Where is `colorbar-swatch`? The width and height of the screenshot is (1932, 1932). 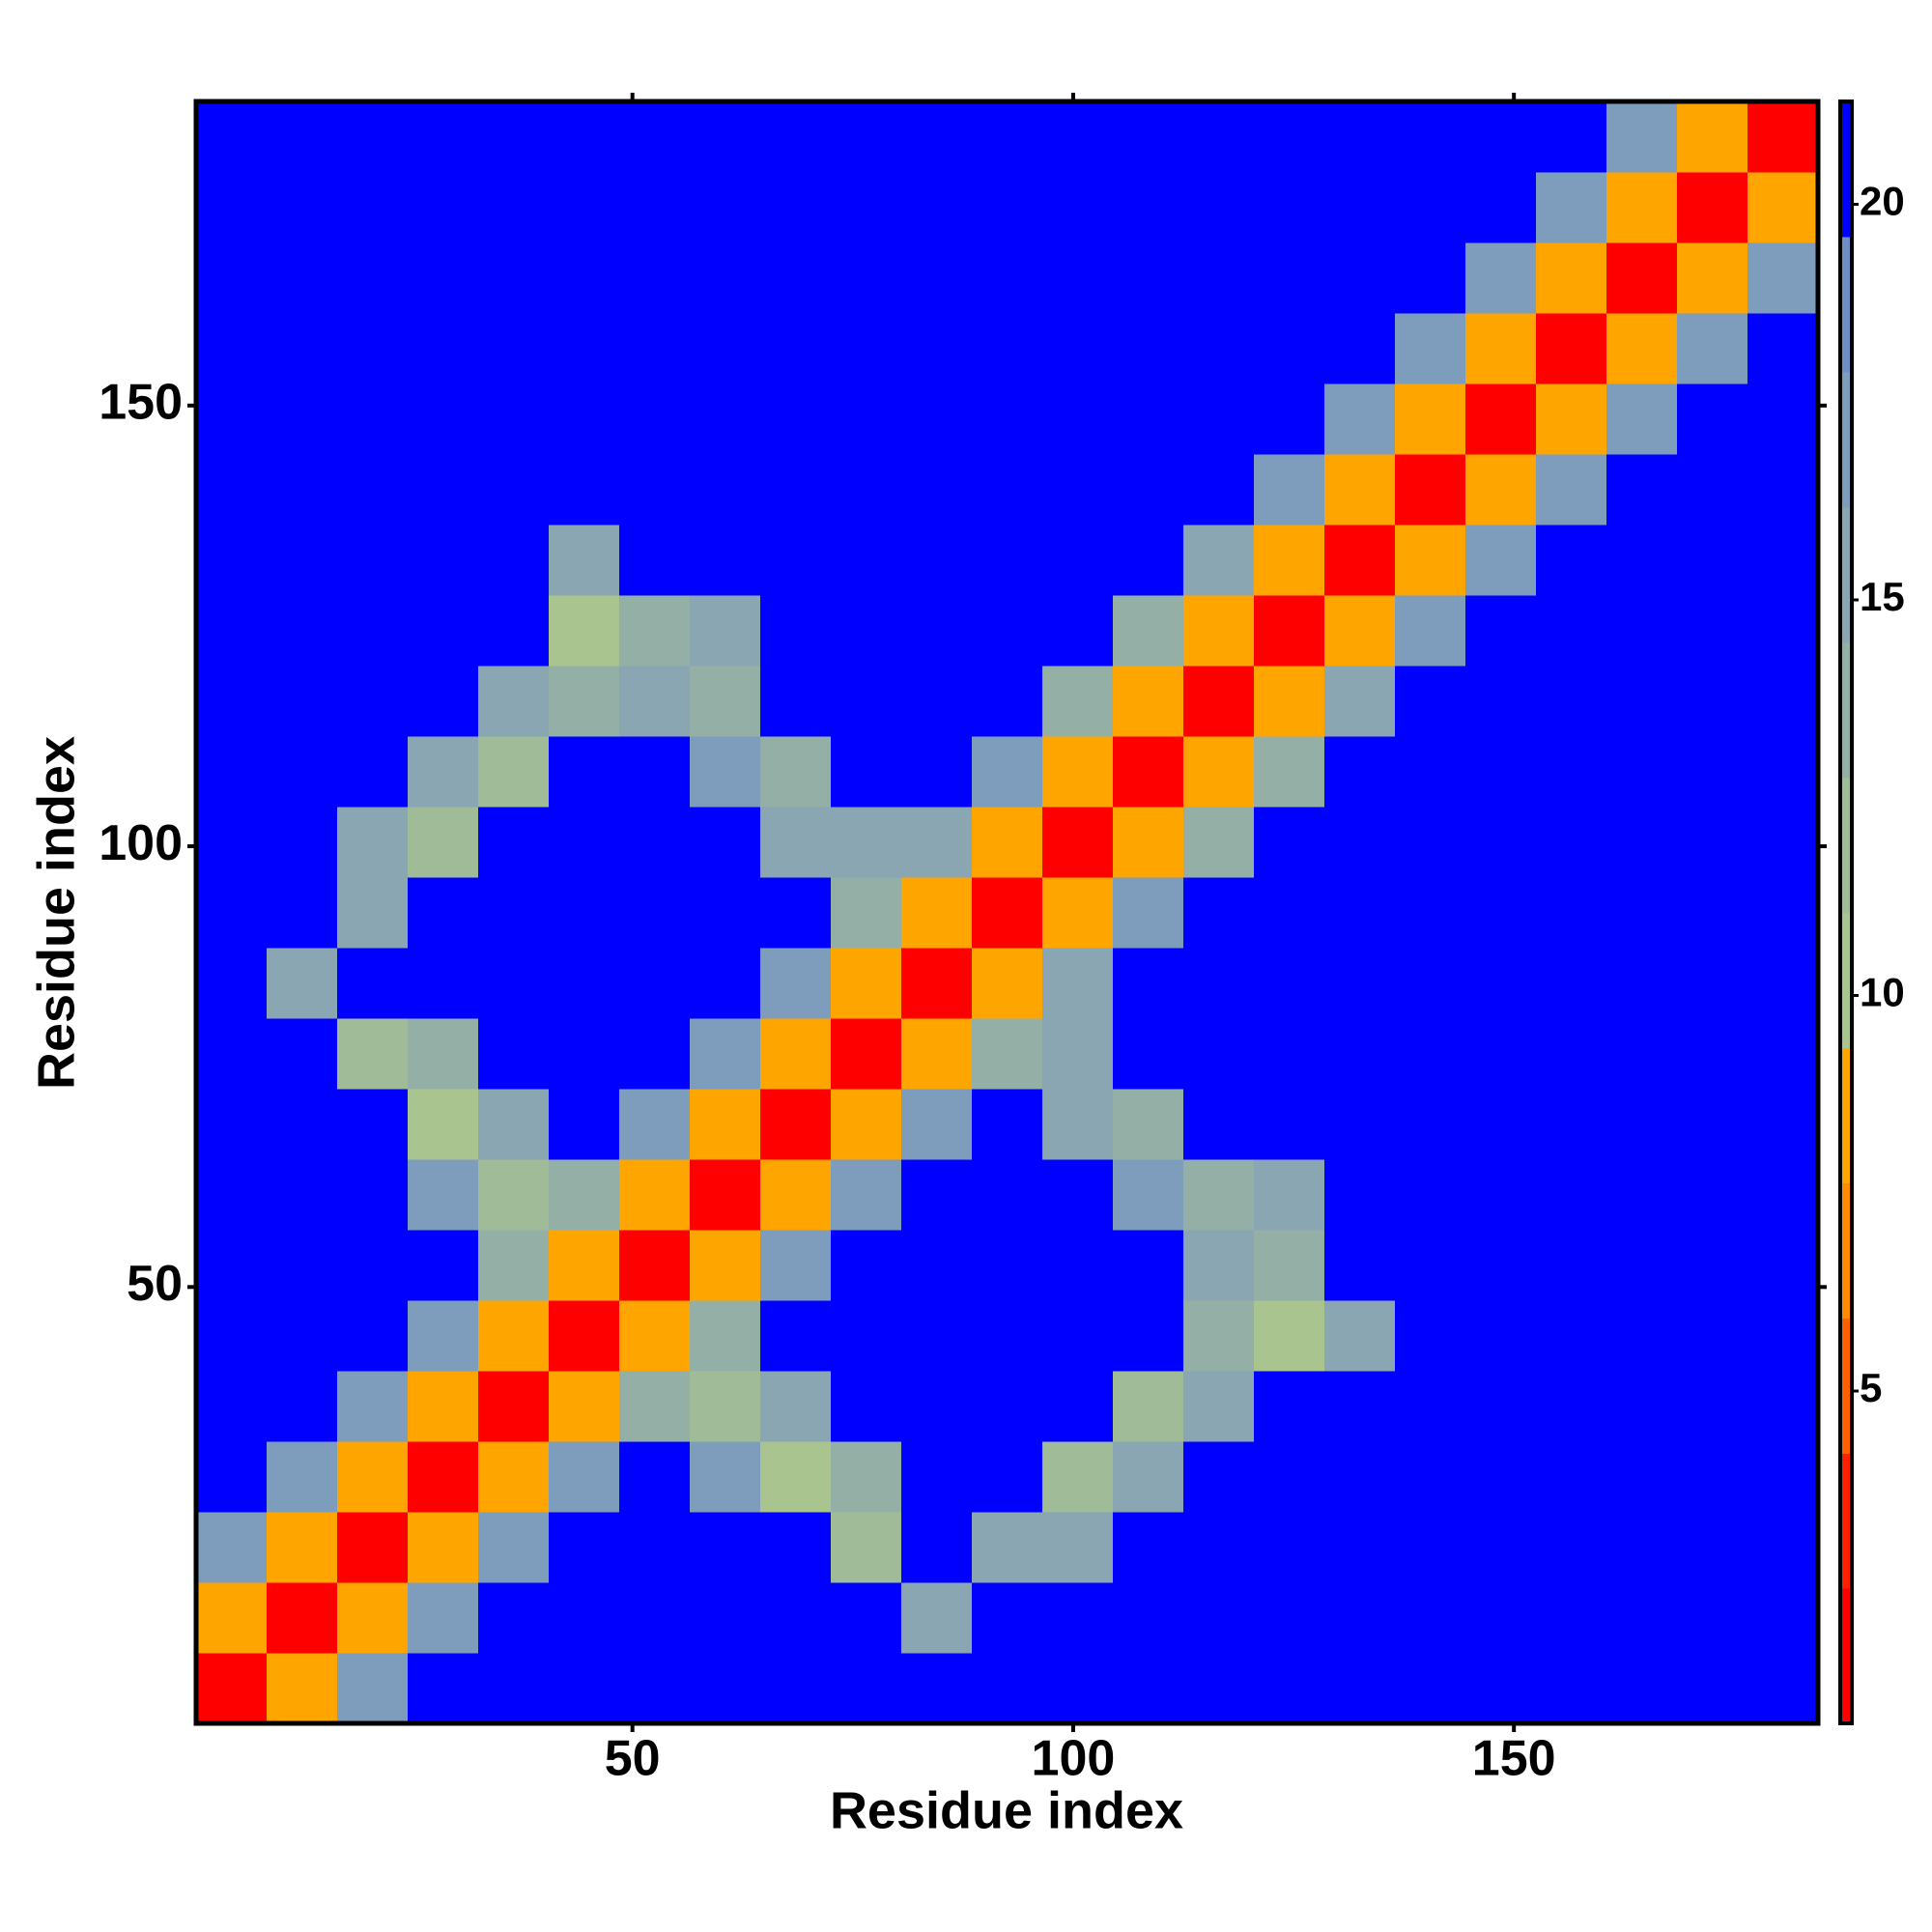
colorbar-swatch is located at coordinates (1846, 574).